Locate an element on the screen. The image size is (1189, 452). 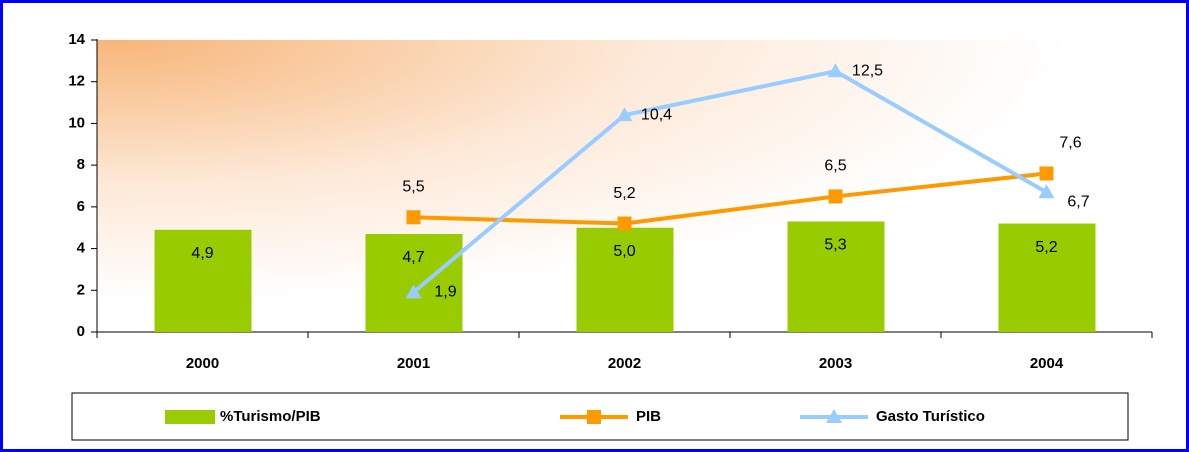
line-value-label: 1,9 is located at coordinates (445, 292).